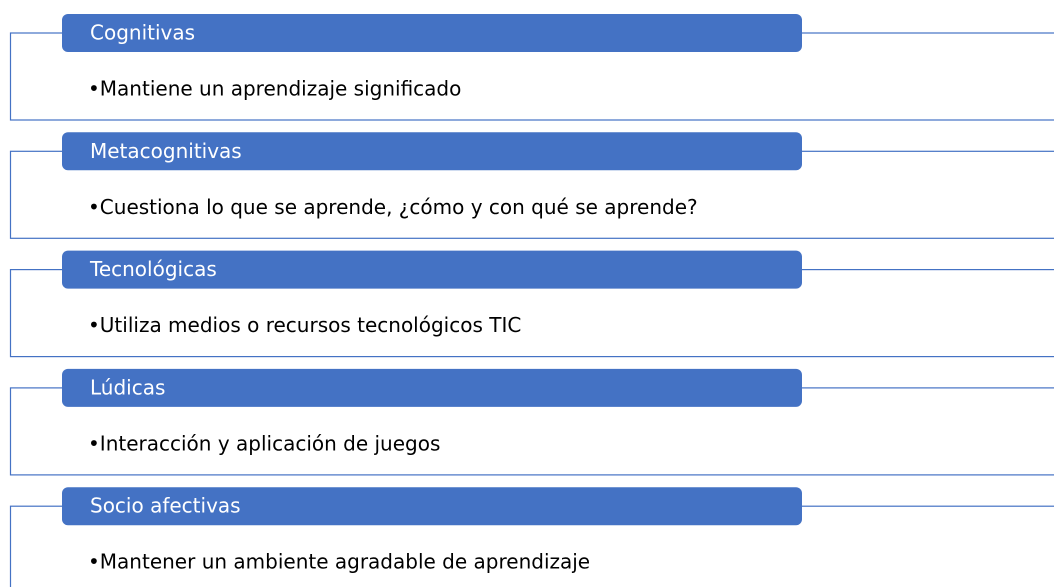 Image resolution: width=1054 pixels, height=587 pixels. Describe the element at coordinates (127, 387) in the screenshot. I see `group-title: Lúdicas` at that location.